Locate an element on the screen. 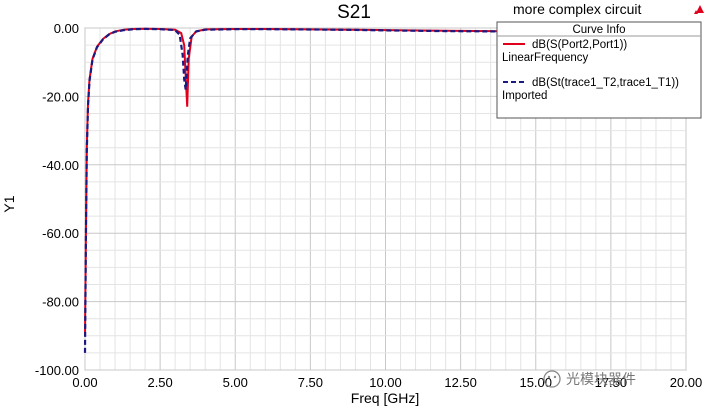 This screenshot has width=711, height=411. legend-heading: Curve Info is located at coordinates (598, 30).